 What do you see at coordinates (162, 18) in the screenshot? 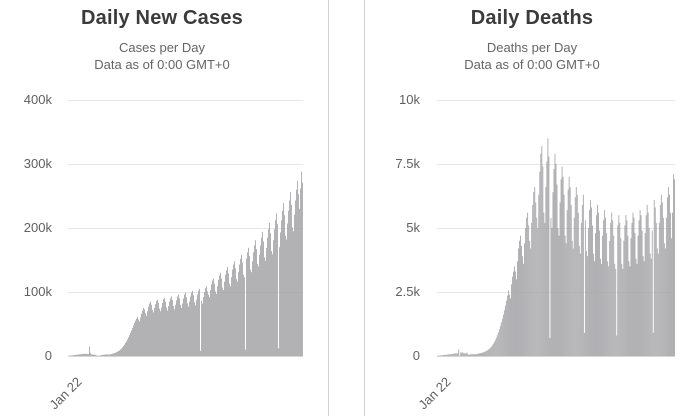
I see `chart-title: Daily New Cases` at bounding box center [162, 18].